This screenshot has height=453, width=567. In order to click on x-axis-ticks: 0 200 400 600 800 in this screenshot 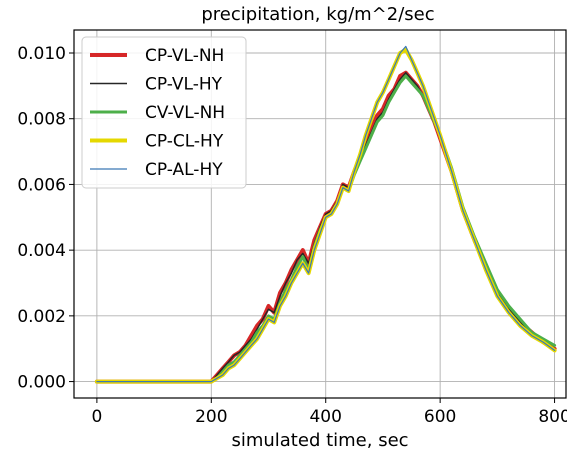, I will do `click(329, 412)`.